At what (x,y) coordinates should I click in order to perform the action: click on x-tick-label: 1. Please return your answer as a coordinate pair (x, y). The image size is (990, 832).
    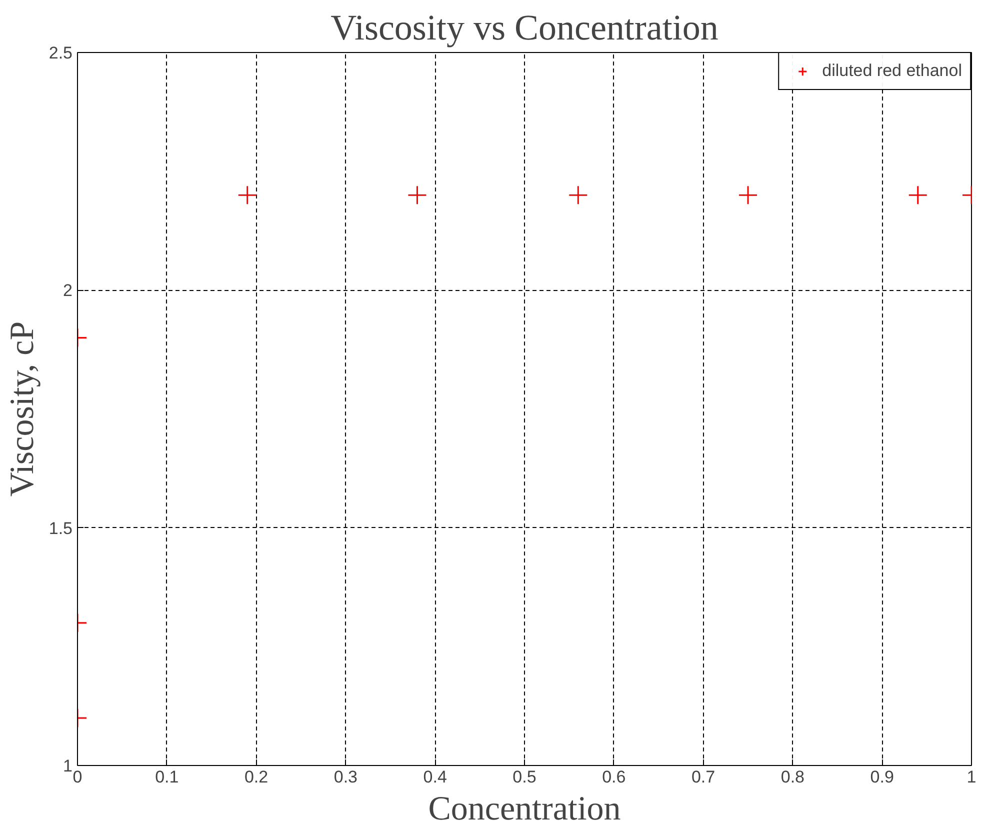
    Looking at the image, I should click on (971, 777).